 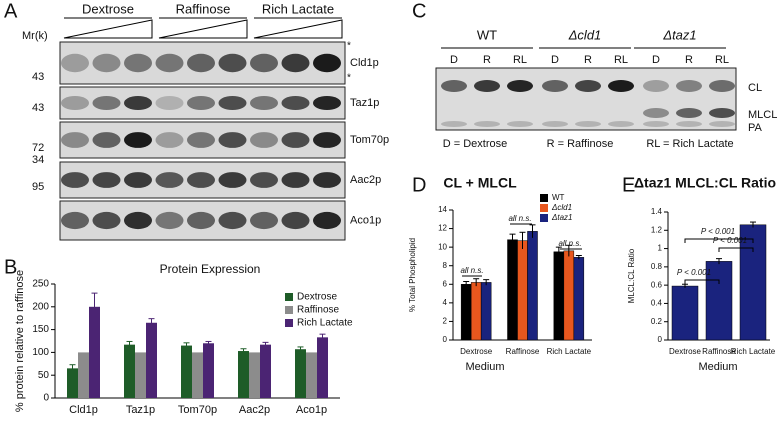 What do you see at coordinates (311, 410) in the screenshot?
I see `x-tick-label: Aco1p` at bounding box center [311, 410].